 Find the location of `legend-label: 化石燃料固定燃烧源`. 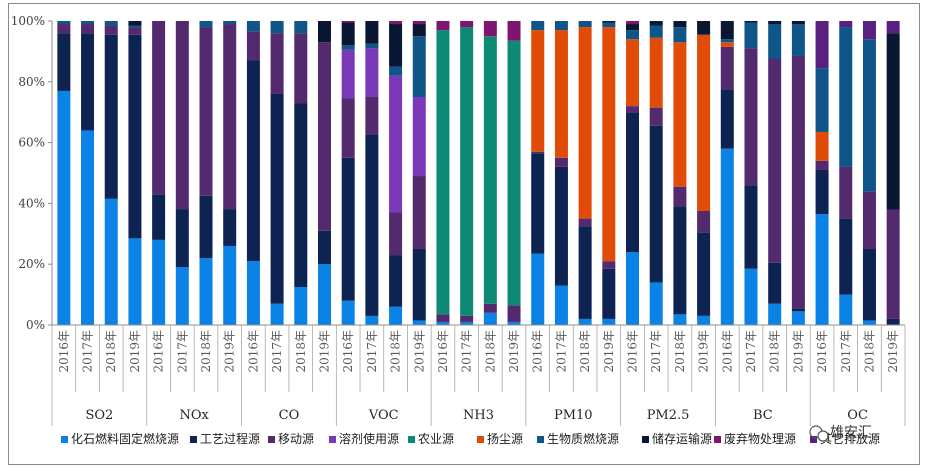

legend-label: 化石燃料固定燃烧源 is located at coordinates (125, 438).